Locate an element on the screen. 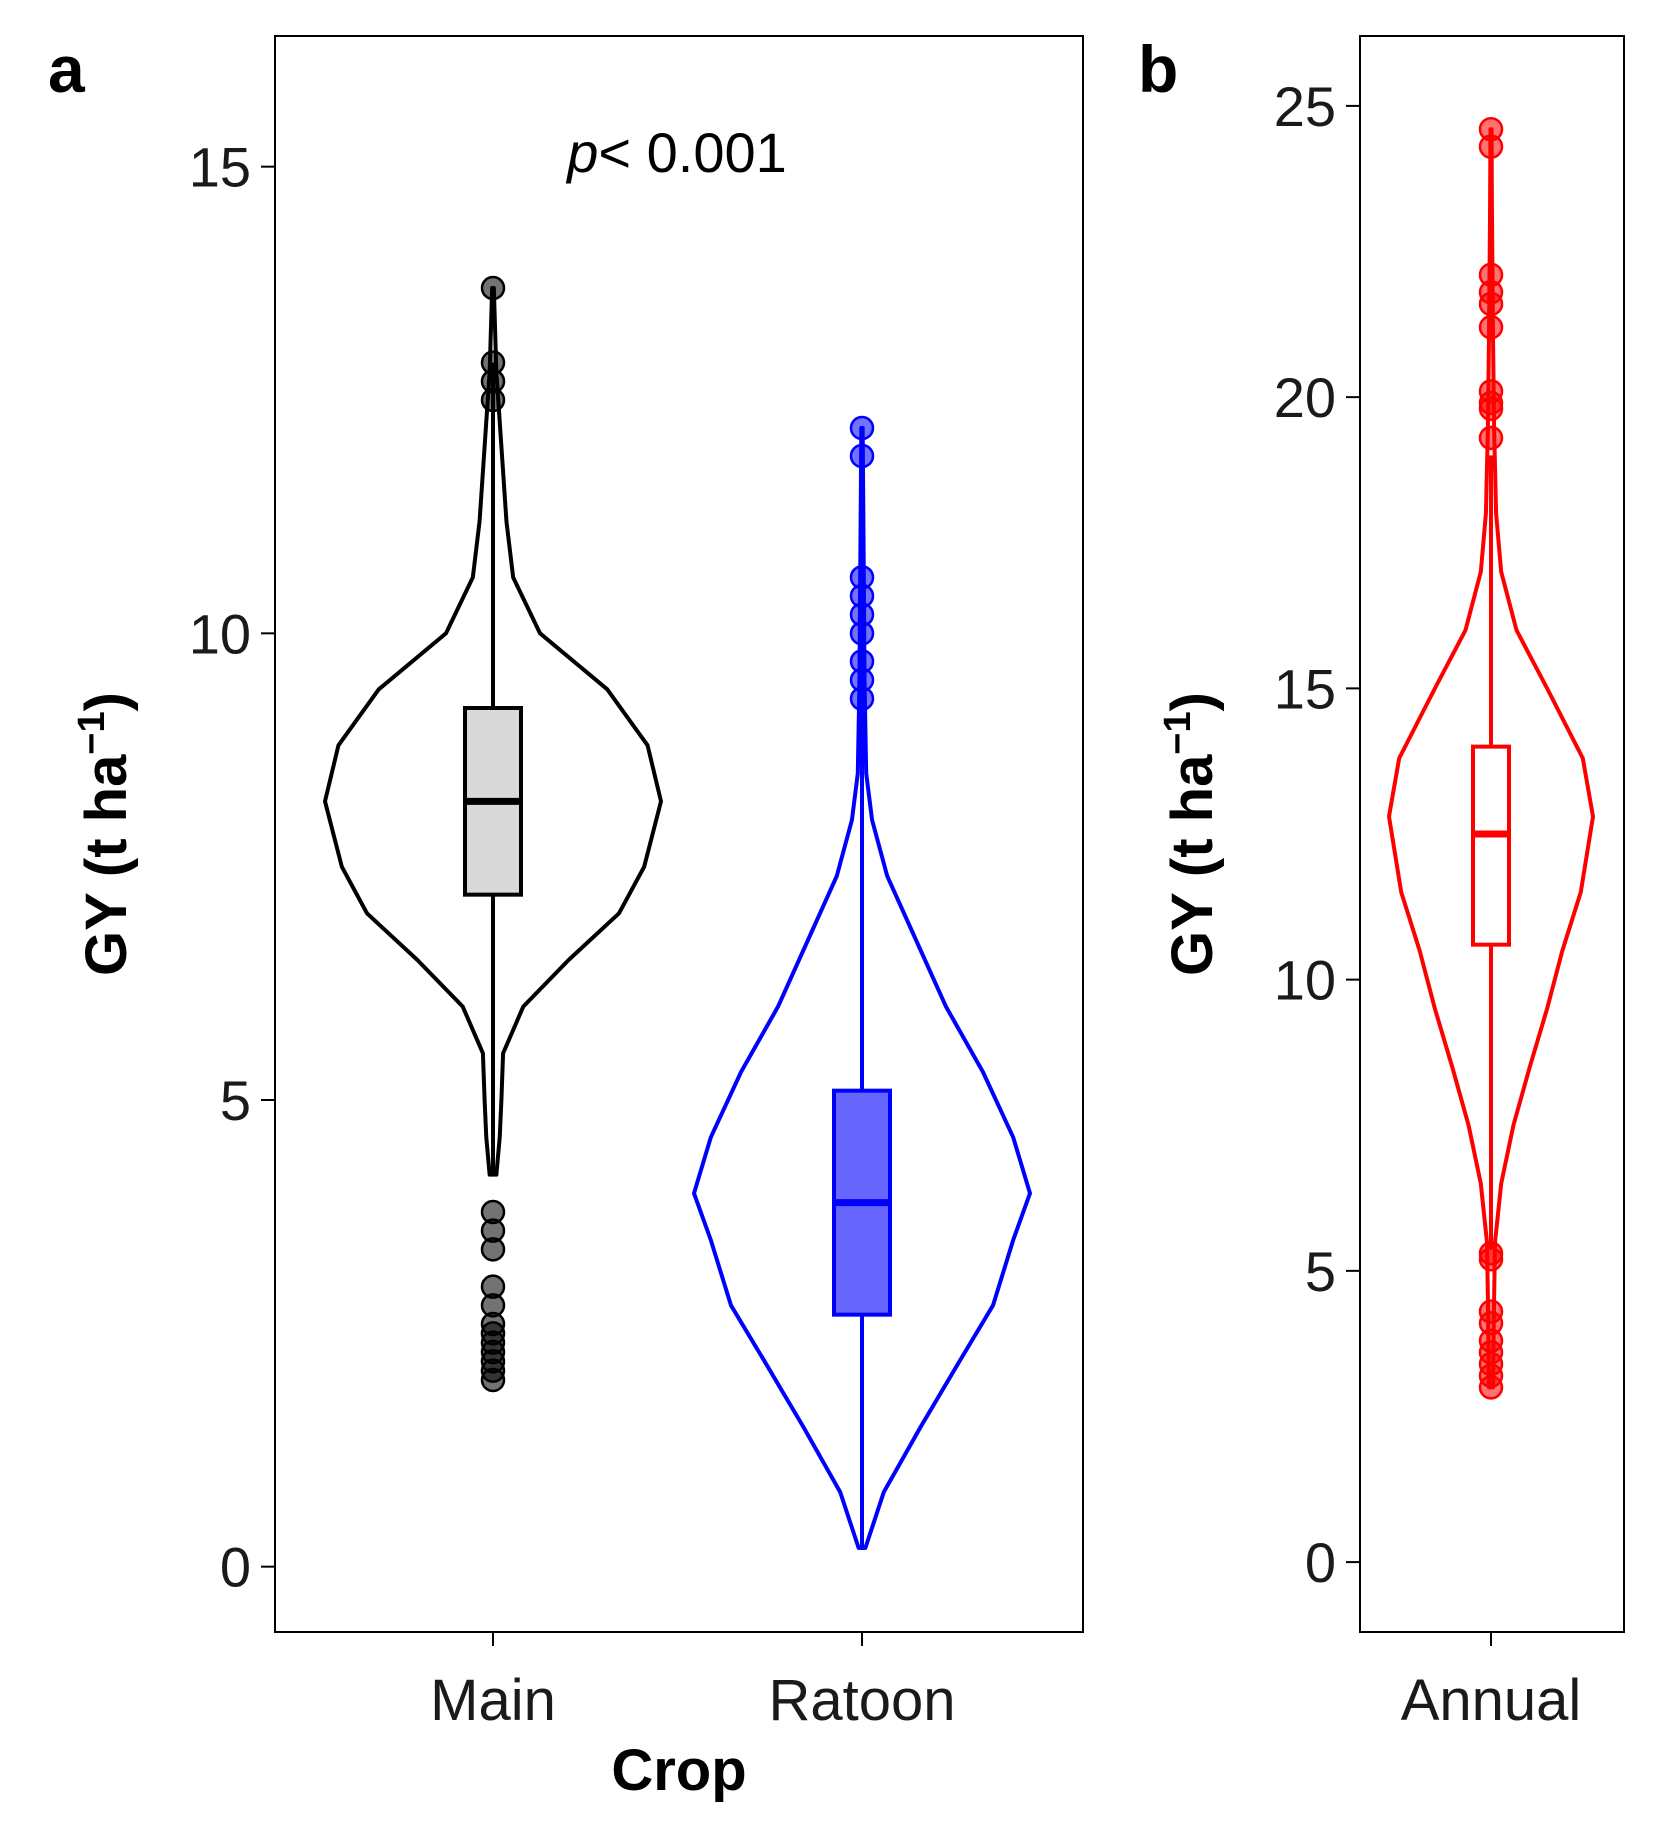 Image resolution: width=1664 pixels, height=1841 pixels. box-annual is located at coordinates (1491, 845).